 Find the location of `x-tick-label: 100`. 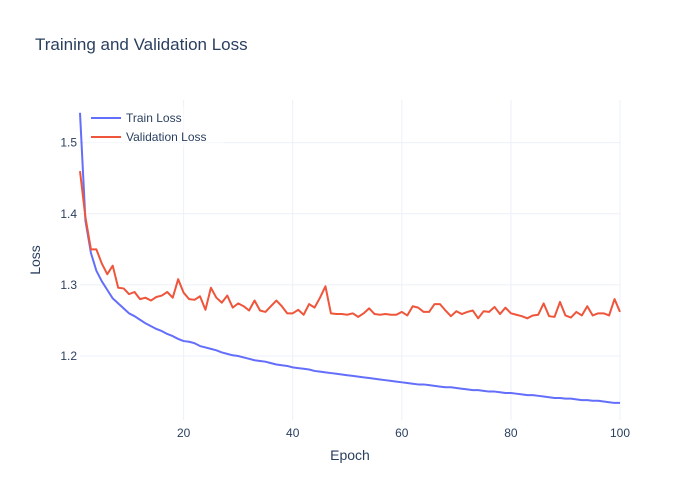

x-tick-label: 100 is located at coordinates (620, 433).